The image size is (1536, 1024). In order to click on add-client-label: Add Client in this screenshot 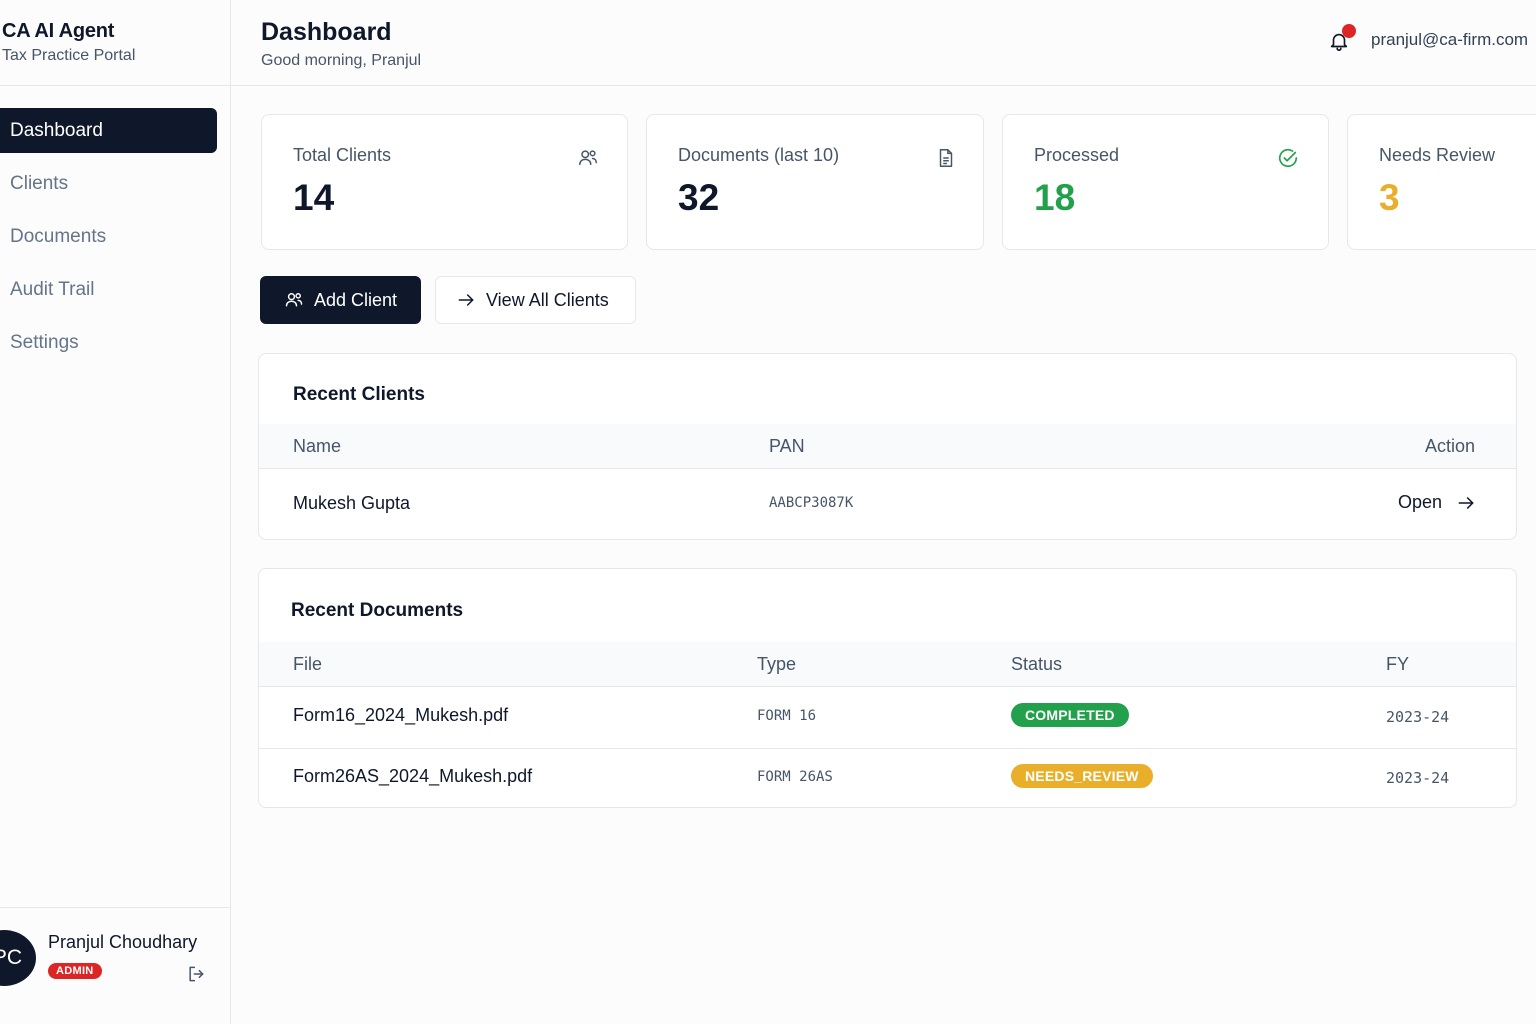, I will do `click(356, 299)`.